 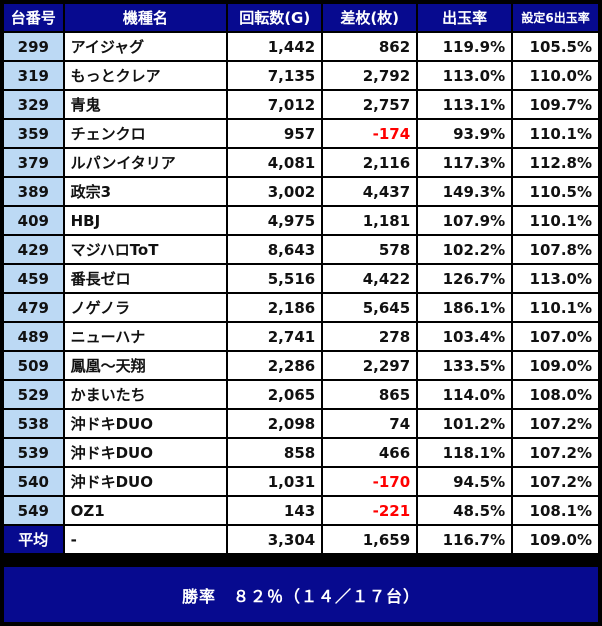 What do you see at coordinates (145, 133) in the screenshot?
I see `model-cell: チェンクロ` at bounding box center [145, 133].